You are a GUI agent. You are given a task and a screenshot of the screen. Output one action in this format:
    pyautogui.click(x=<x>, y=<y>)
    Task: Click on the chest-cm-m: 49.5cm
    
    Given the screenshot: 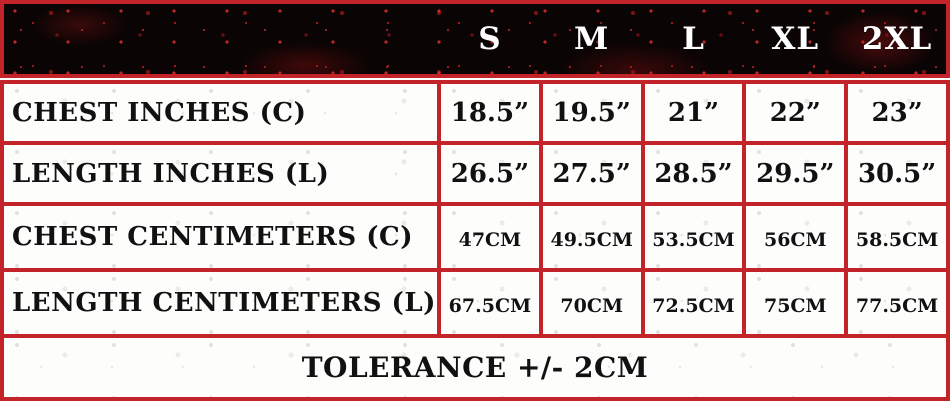 What is the action you would take?
    pyautogui.click(x=591, y=237)
    